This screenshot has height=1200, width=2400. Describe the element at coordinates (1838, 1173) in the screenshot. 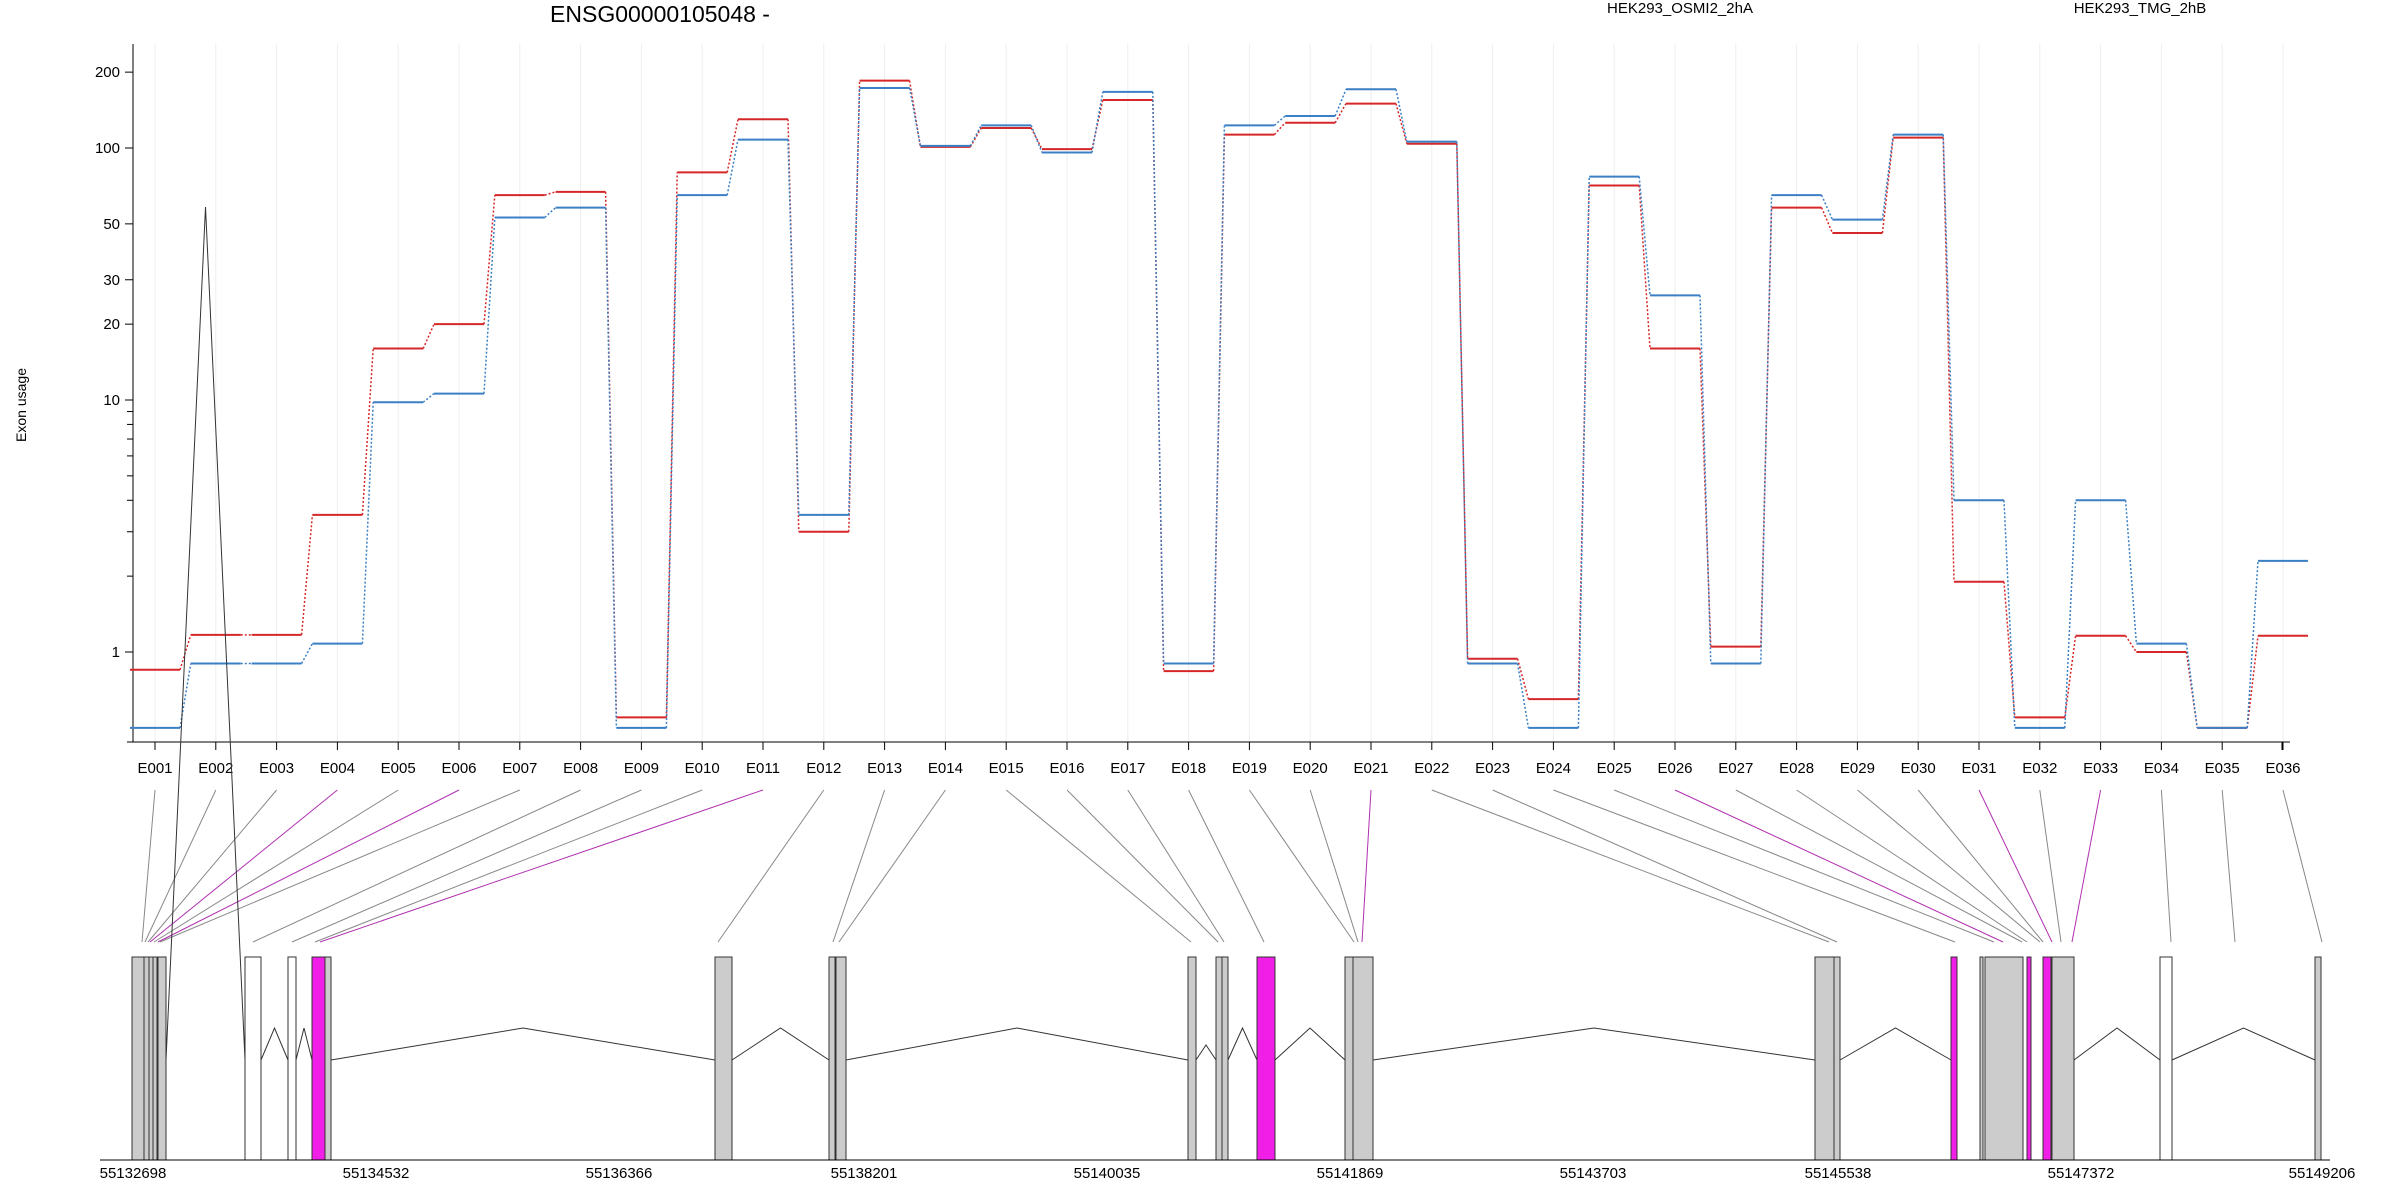

I see `genome-tick-label-55145538: 55145538` at that location.